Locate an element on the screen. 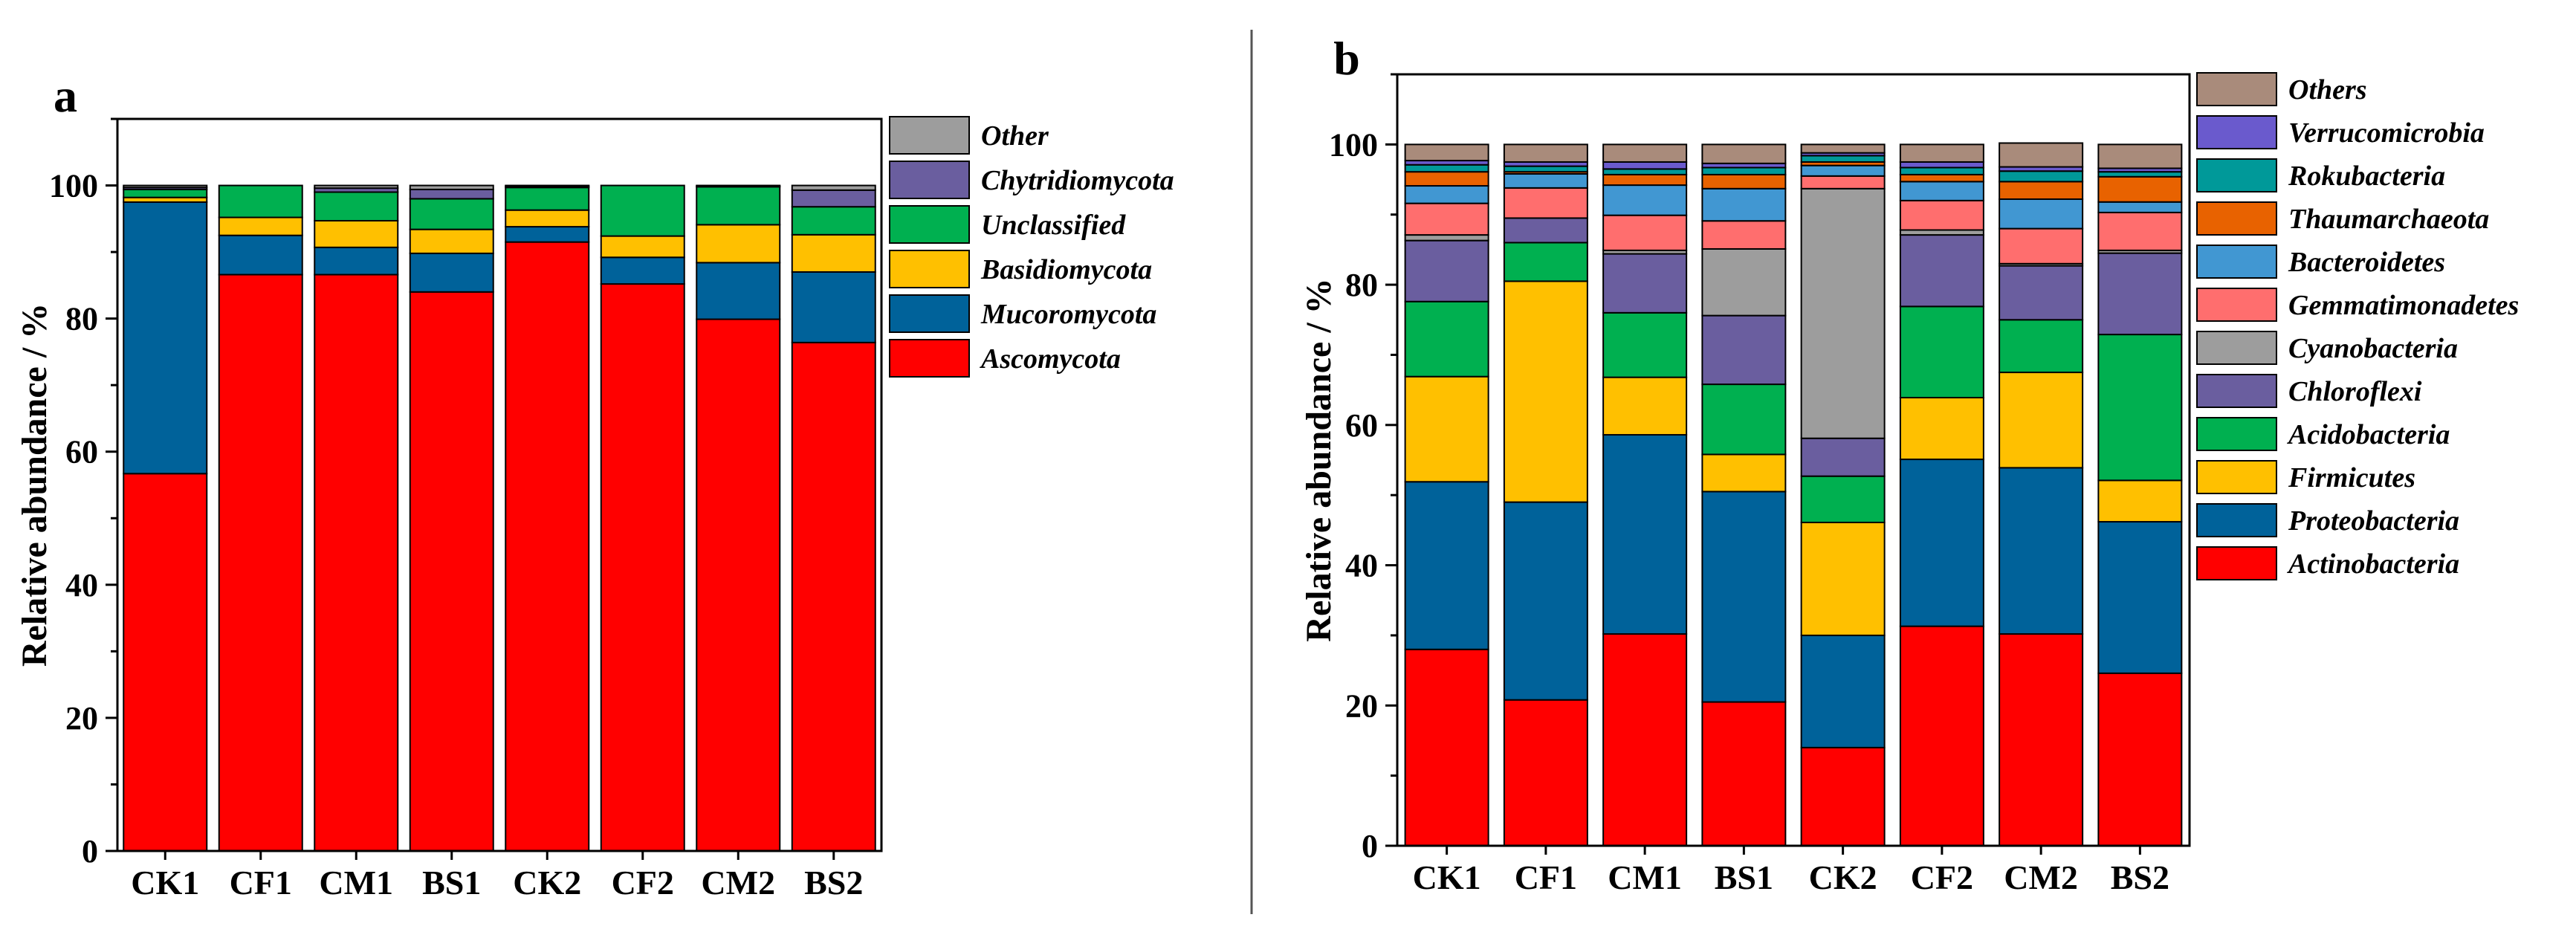  bar-segment-cm2-gemmatimonadetes is located at coordinates (2041, 246).